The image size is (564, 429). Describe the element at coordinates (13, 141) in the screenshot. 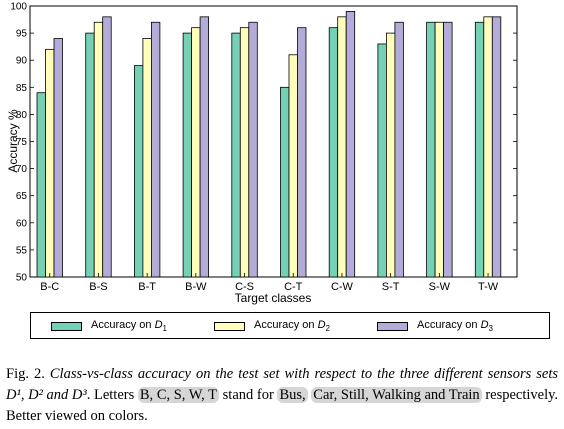

I see `y-axis-label: Accuracy %` at that location.